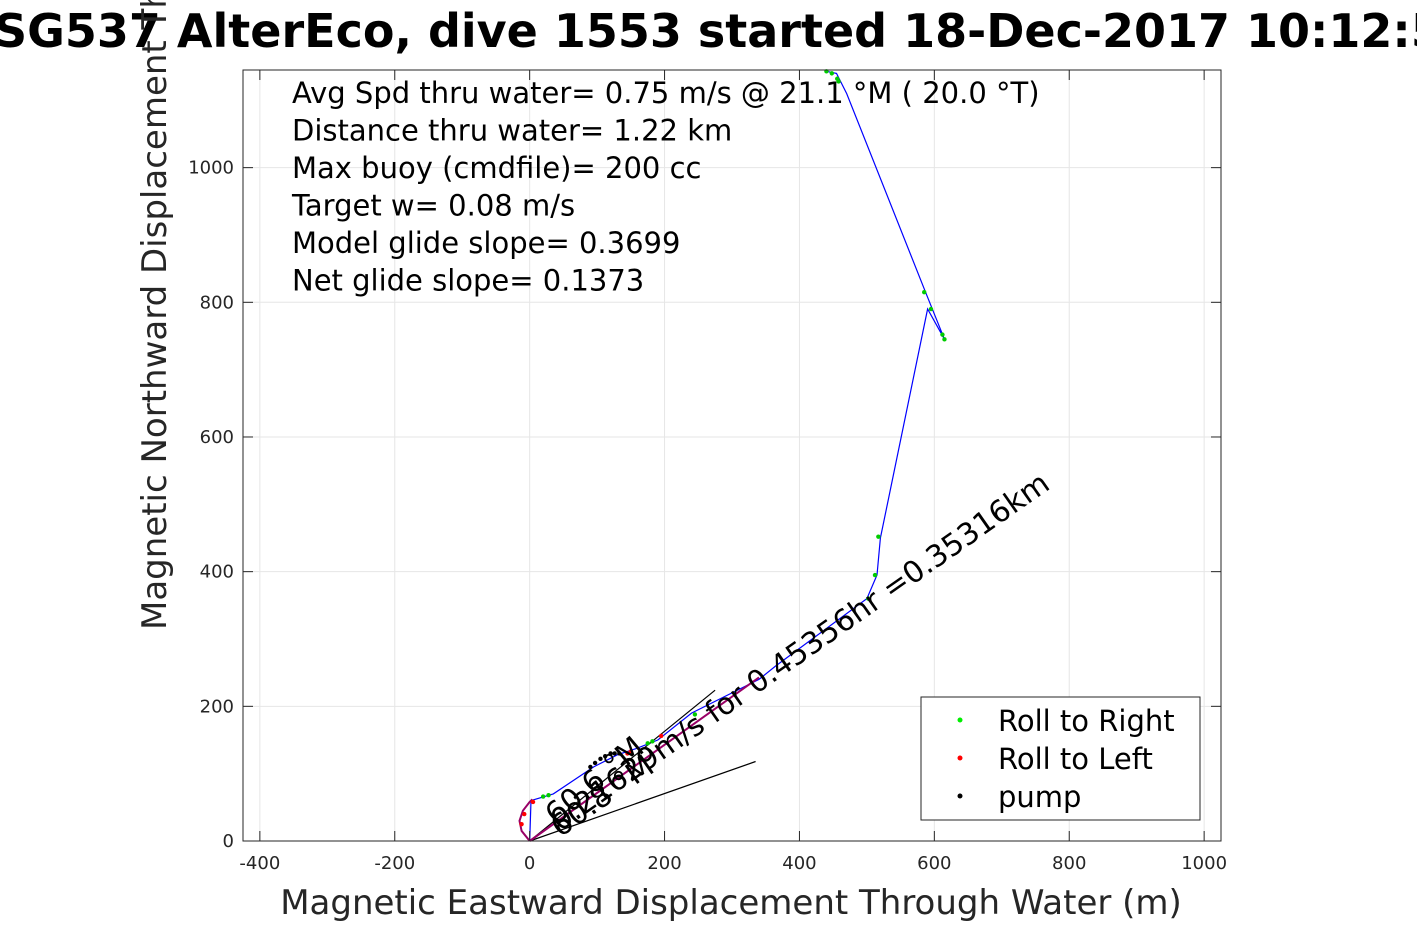 The width and height of the screenshot is (1417, 945). I want to click on y-tick-label: 200, so click(217, 706).